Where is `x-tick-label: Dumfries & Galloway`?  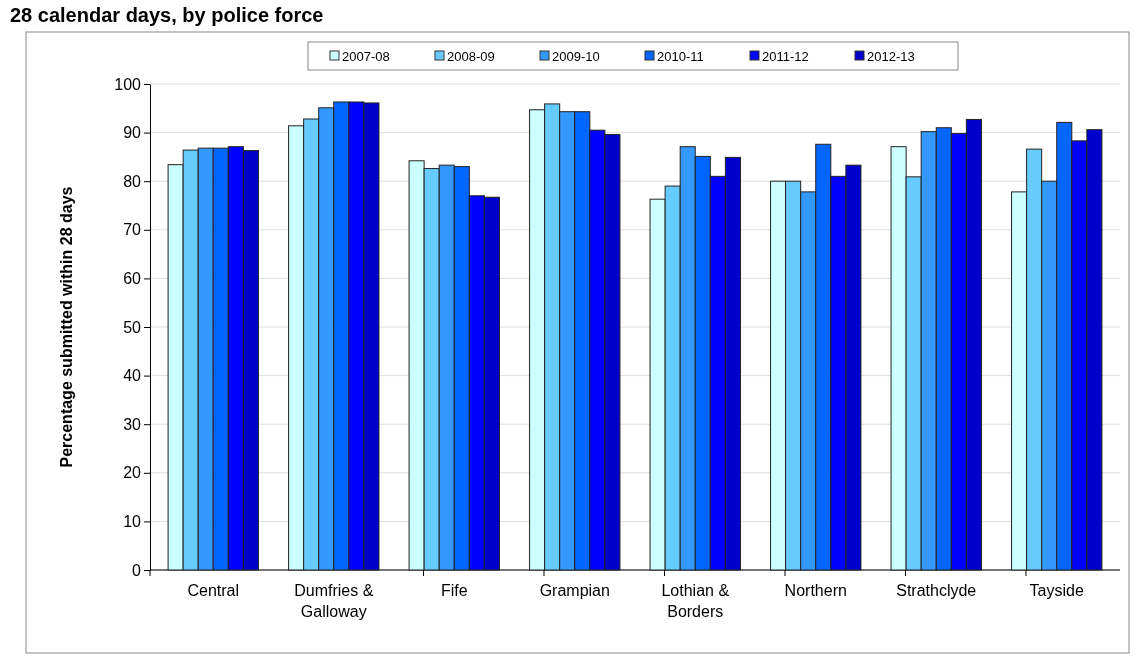
x-tick-label: Dumfries & Galloway is located at coordinates (334, 601).